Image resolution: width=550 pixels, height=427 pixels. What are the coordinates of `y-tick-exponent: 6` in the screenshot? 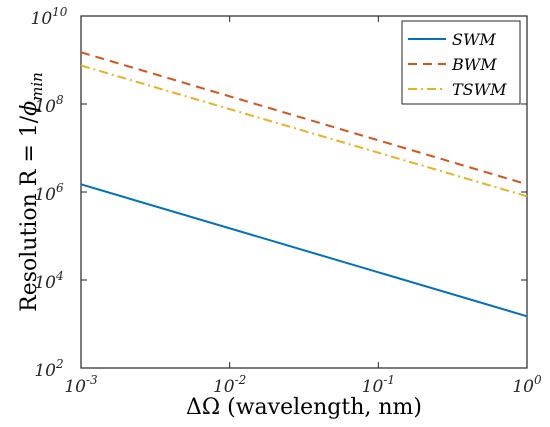 It's located at (60, 188).